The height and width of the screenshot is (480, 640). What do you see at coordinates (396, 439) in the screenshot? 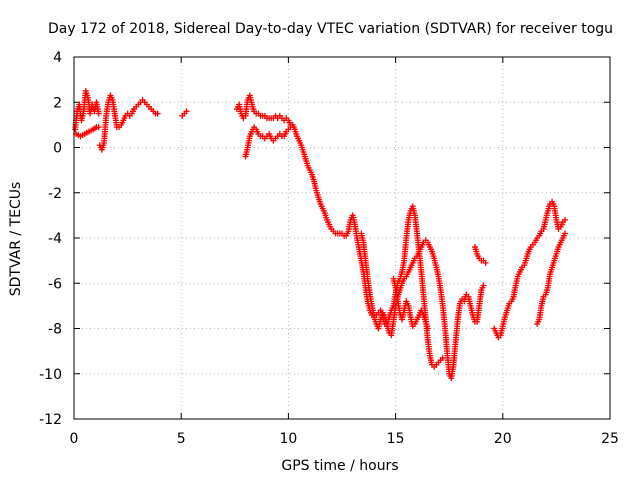
I see `x-tick-label: 15` at bounding box center [396, 439].